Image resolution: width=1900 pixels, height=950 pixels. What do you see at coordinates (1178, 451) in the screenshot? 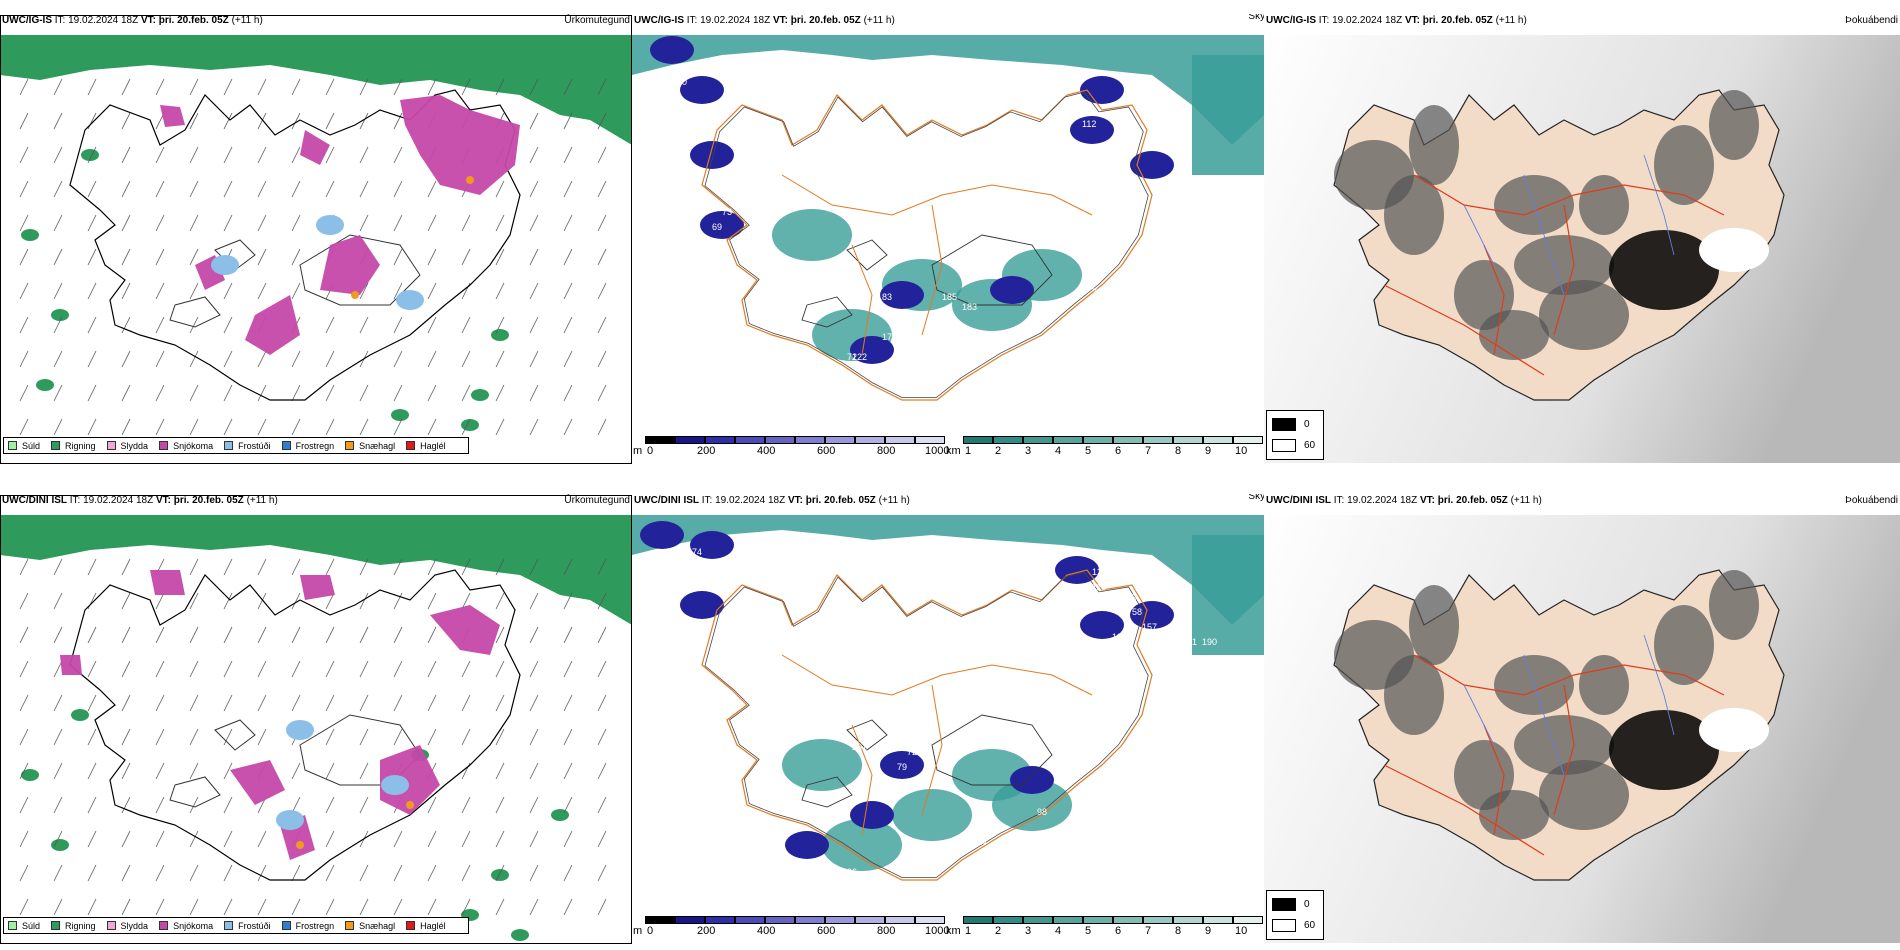
I see `colorbar-tick: 8` at bounding box center [1178, 451].